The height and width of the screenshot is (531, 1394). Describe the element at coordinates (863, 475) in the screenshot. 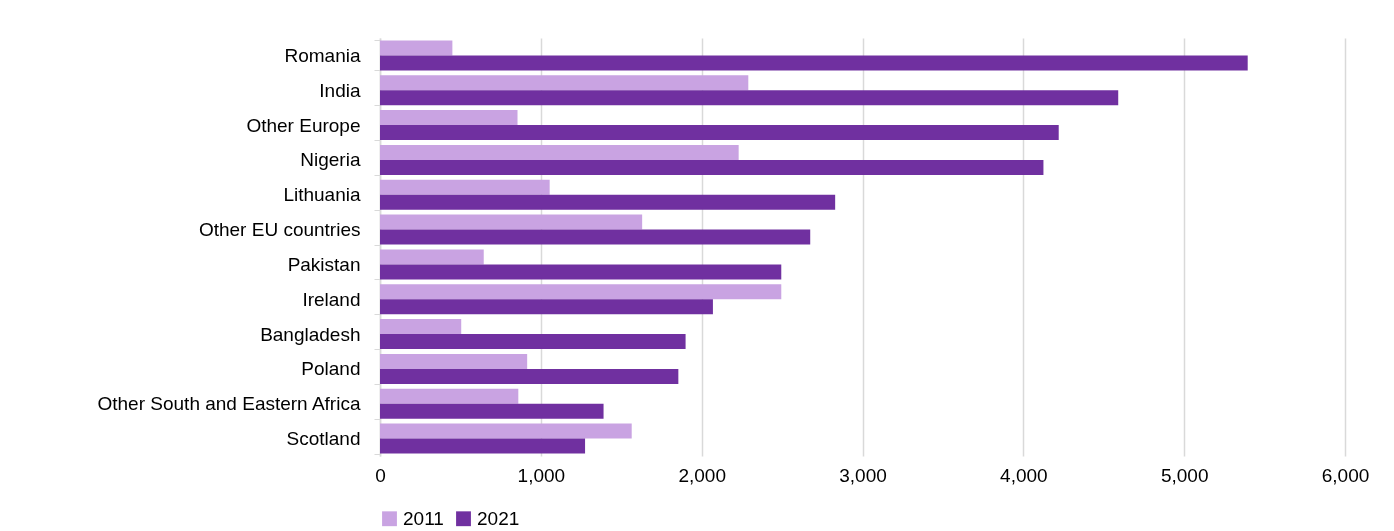

I see `x-tick-label: 3,000` at that location.